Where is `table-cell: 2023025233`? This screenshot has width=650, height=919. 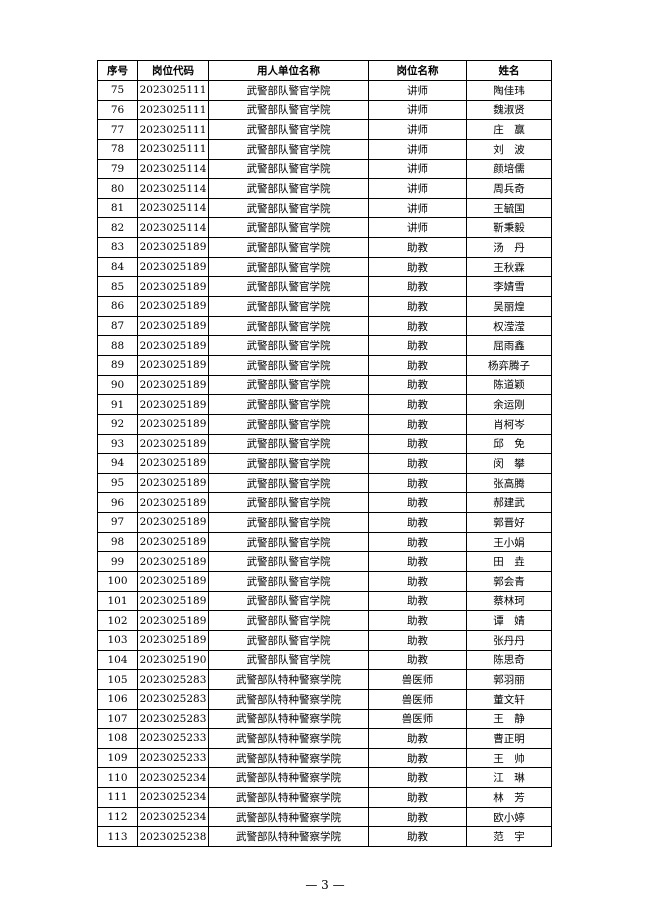 table-cell: 2023025233 is located at coordinates (173, 758).